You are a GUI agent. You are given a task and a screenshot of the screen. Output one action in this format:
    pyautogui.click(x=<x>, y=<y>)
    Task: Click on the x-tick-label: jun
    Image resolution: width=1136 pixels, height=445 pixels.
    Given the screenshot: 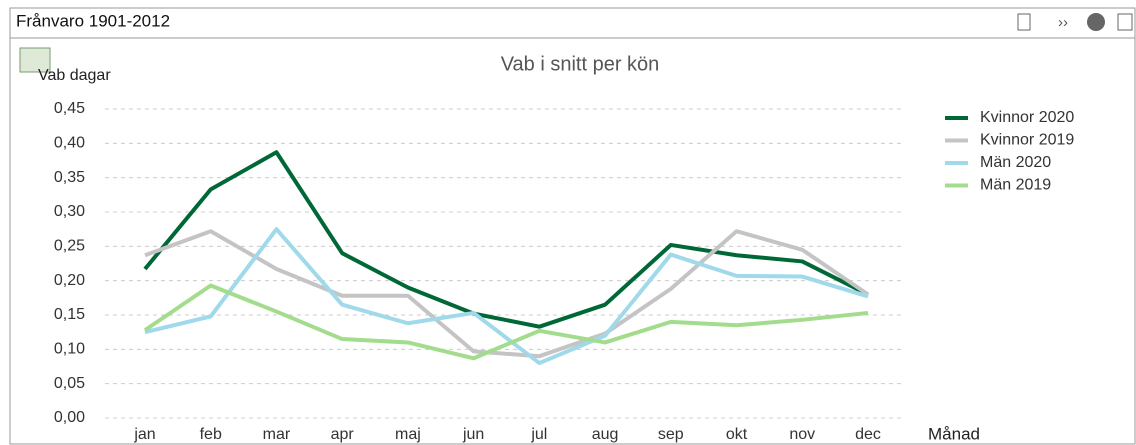 What is the action you would take?
    pyautogui.click(x=473, y=434)
    